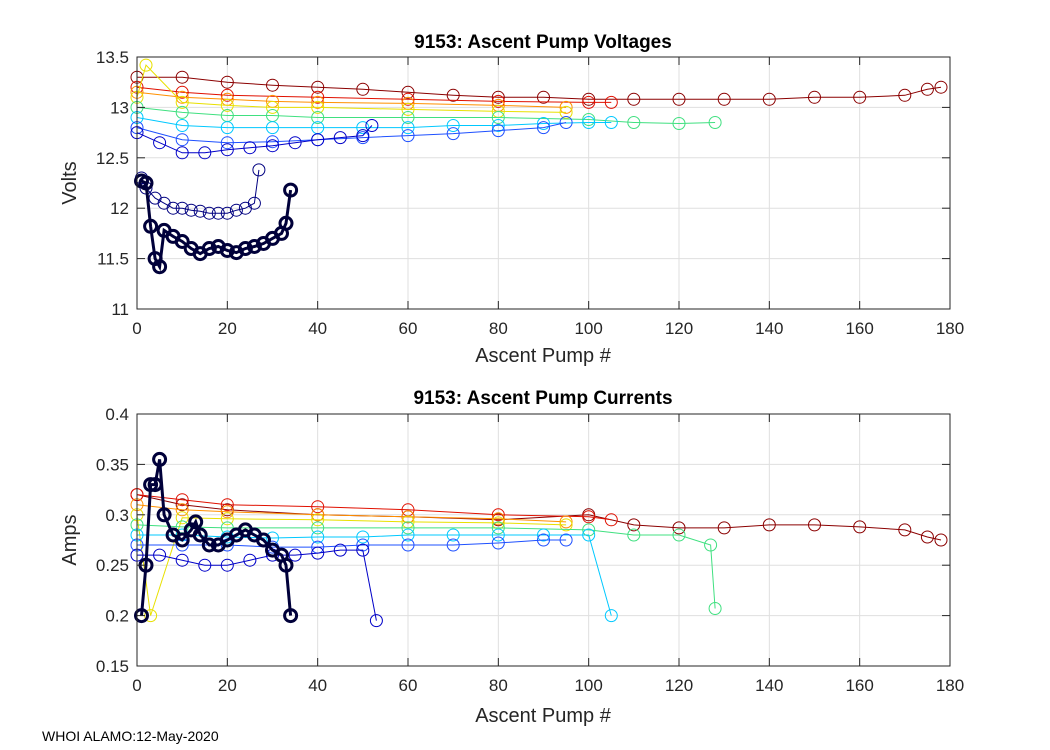  What do you see at coordinates (119, 208) in the screenshot?
I see `voltage-ytick-label: 12` at bounding box center [119, 208].